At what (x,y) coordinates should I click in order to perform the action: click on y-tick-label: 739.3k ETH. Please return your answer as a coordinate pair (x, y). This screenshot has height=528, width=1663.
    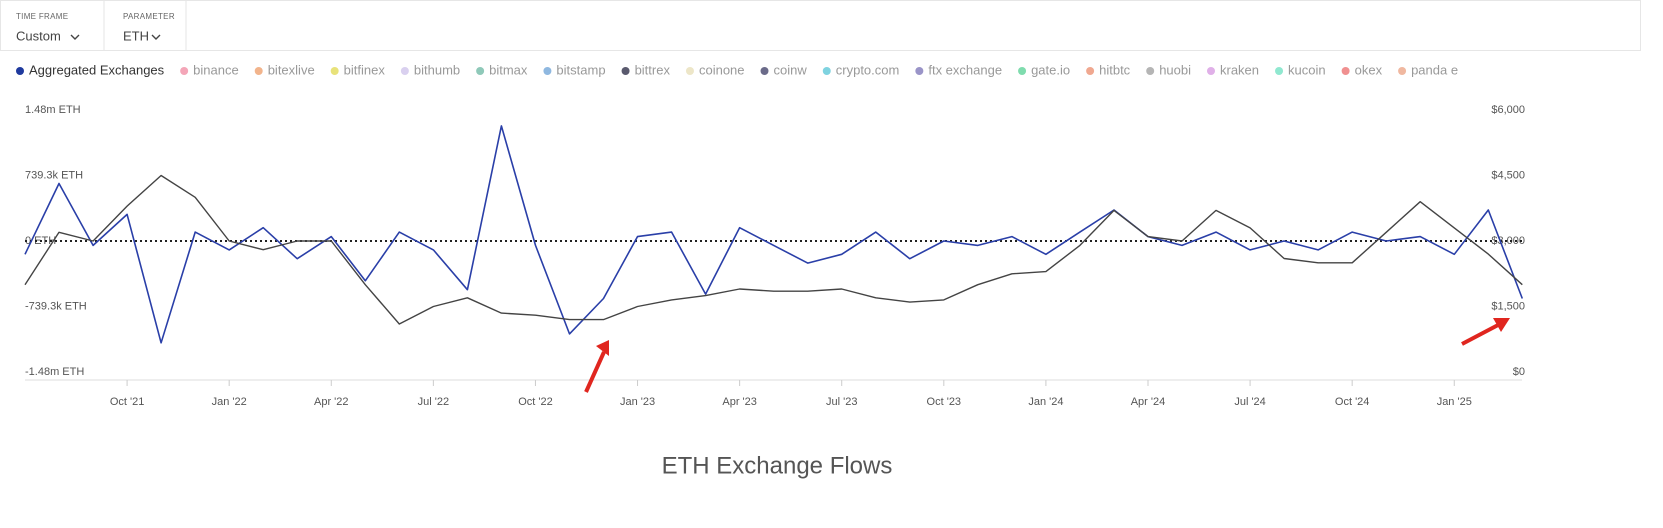
    Looking at the image, I should click on (54, 175).